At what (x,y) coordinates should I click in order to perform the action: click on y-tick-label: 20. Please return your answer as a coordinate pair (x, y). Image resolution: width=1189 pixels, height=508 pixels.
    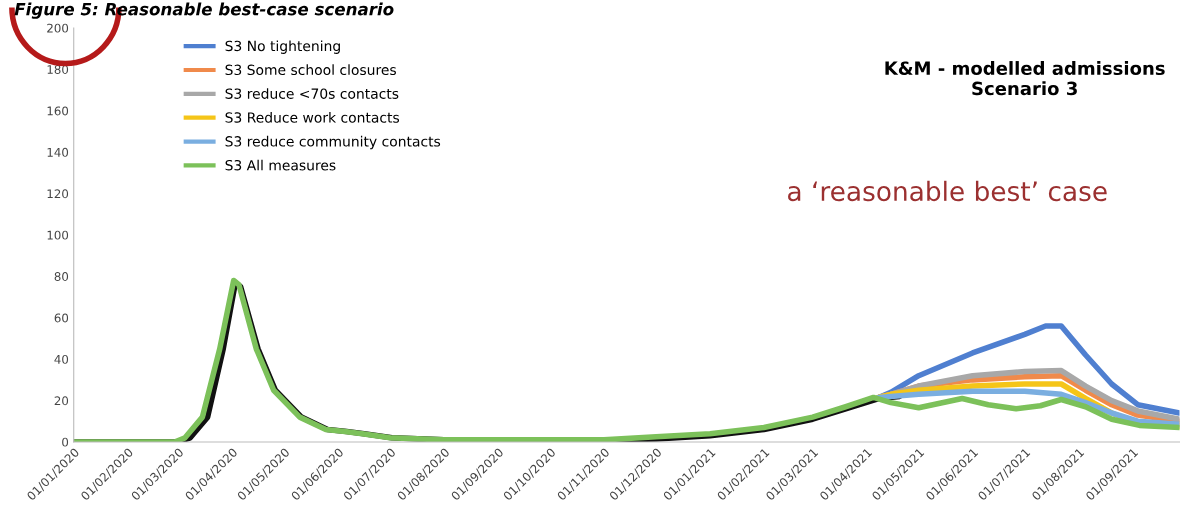
    Looking at the image, I should click on (61, 401).